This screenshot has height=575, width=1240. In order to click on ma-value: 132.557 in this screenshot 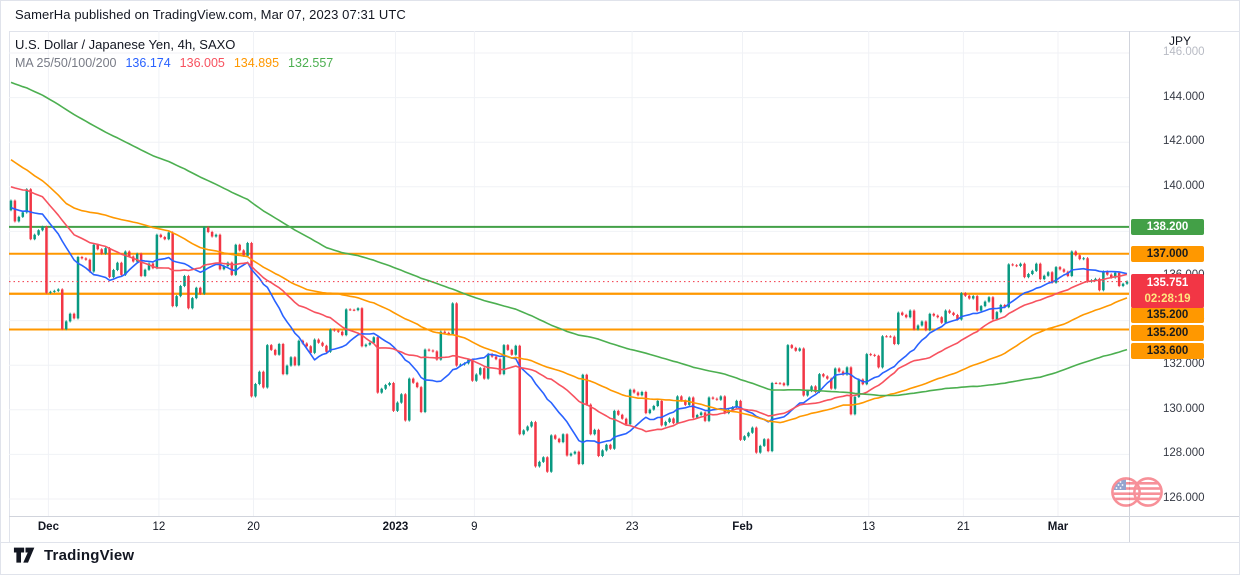, I will do `click(311, 63)`.